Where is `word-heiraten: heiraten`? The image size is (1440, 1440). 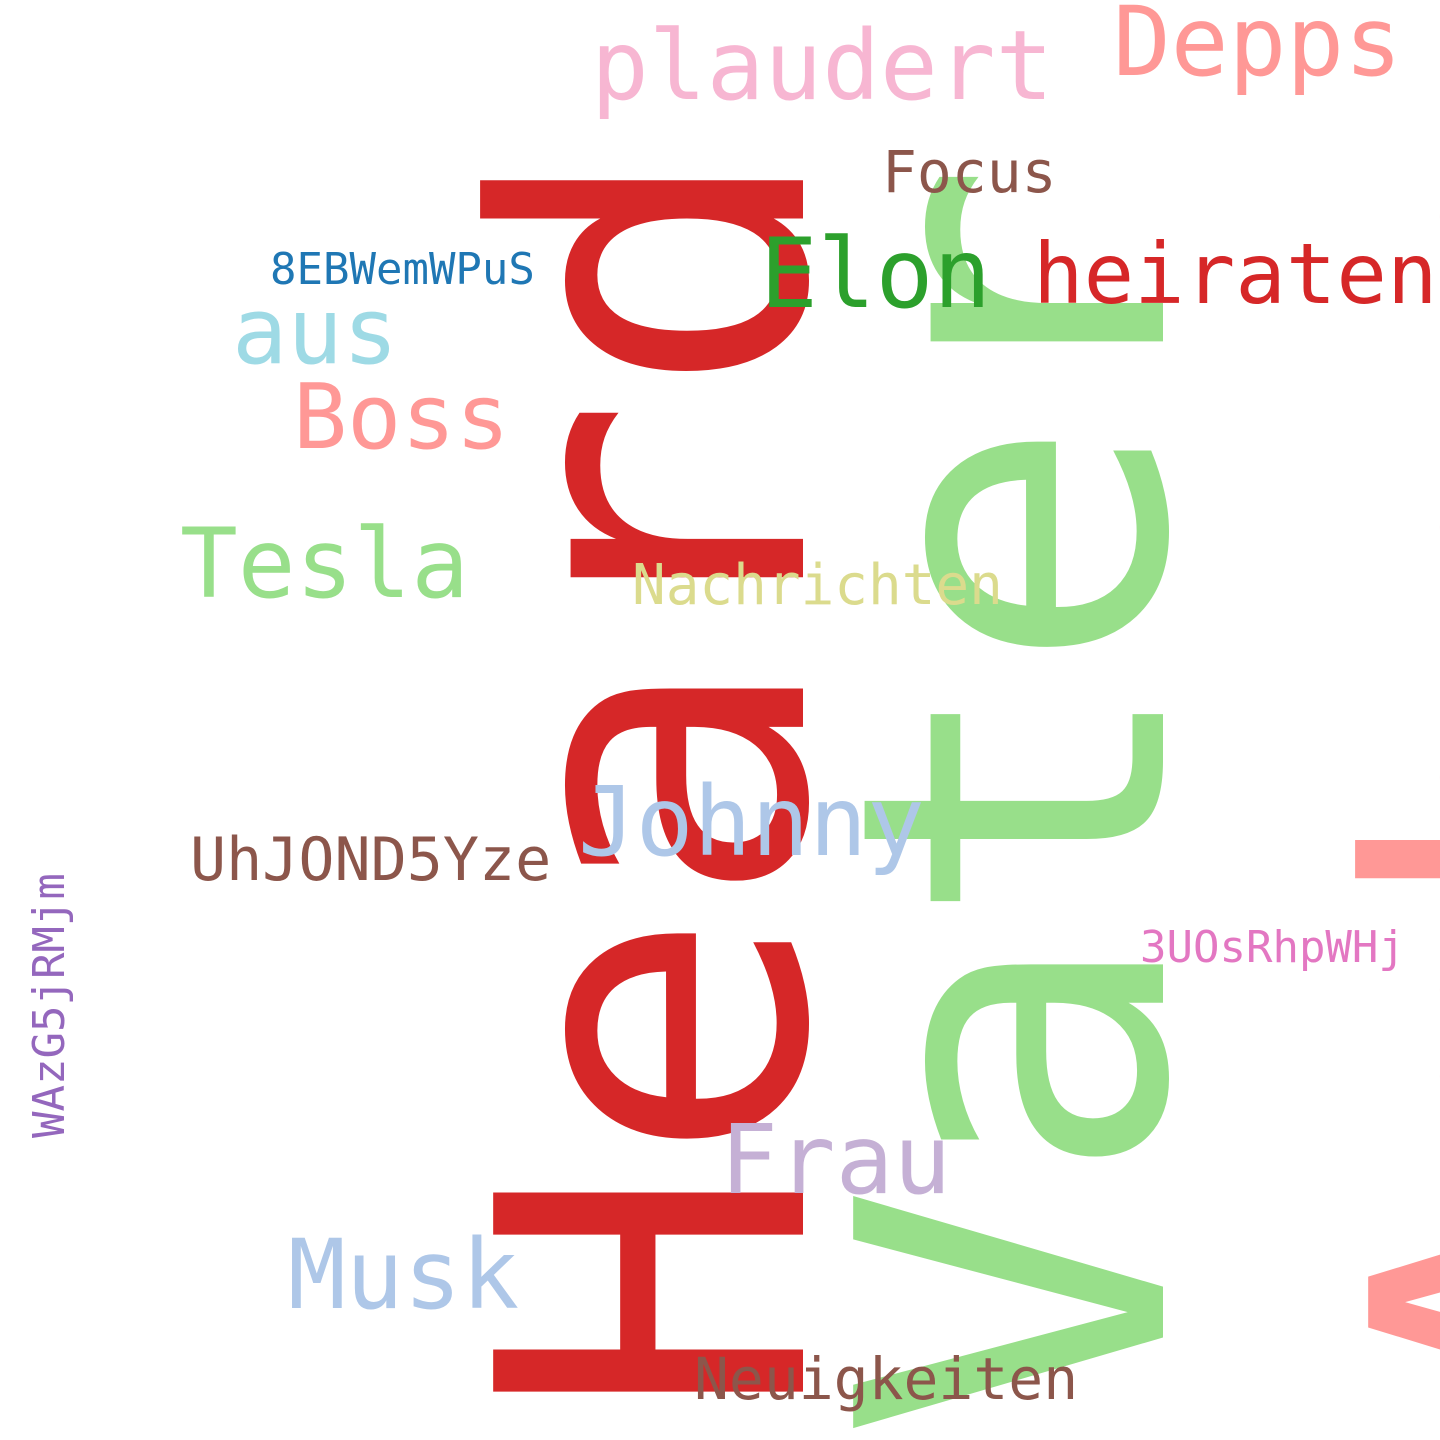 word-heiraten: heiraten is located at coordinates (1235, 274).